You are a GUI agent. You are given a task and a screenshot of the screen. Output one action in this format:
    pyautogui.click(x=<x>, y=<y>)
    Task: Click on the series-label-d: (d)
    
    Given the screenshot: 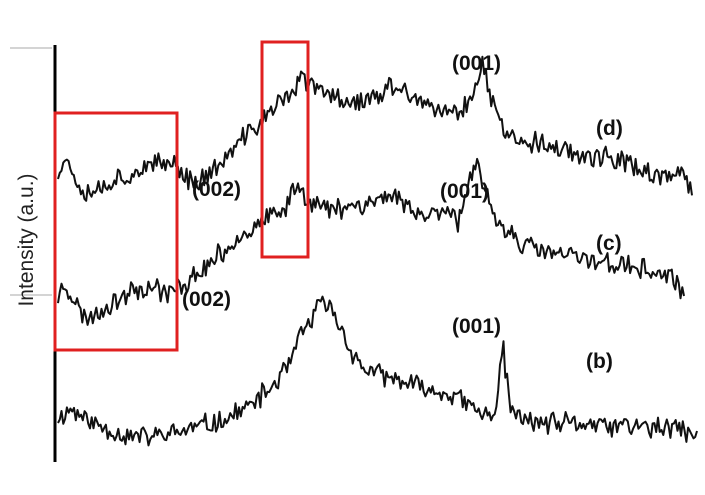 What is the action you would take?
    pyautogui.click(x=609, y=128)
    